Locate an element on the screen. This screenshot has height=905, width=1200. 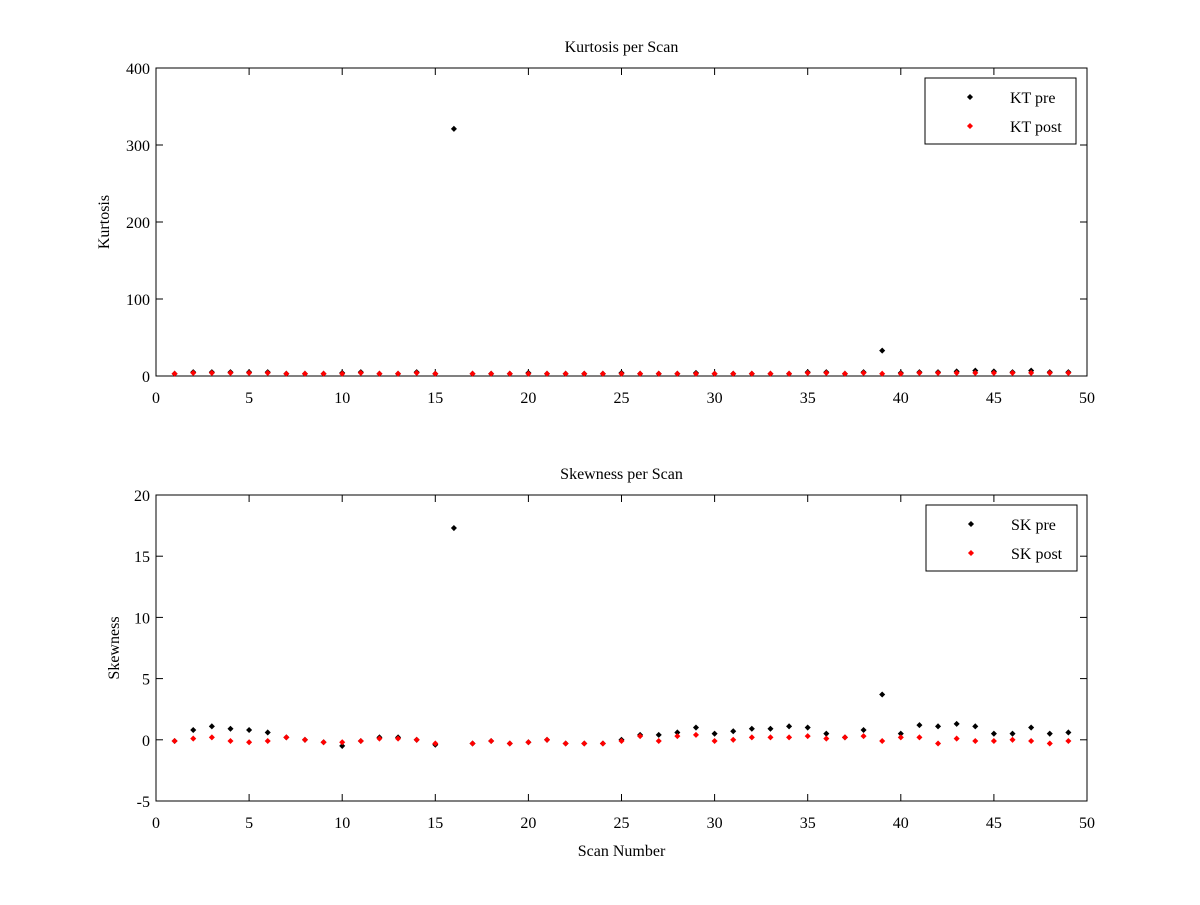
x-tick-label: 20 is located at coordinates (528, 398).